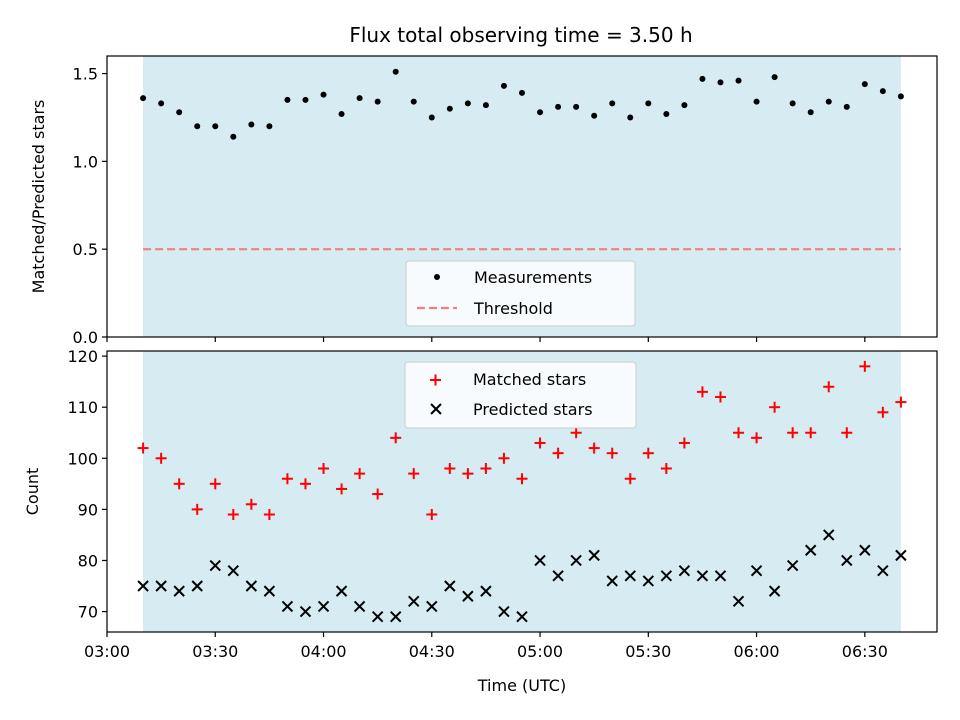 The height and width of the screenshot is (720, 960). What do you see at coordinates (437, 277) in the screenshot?
I see `legend-measurements-marker` at bounding box center [437, 277].